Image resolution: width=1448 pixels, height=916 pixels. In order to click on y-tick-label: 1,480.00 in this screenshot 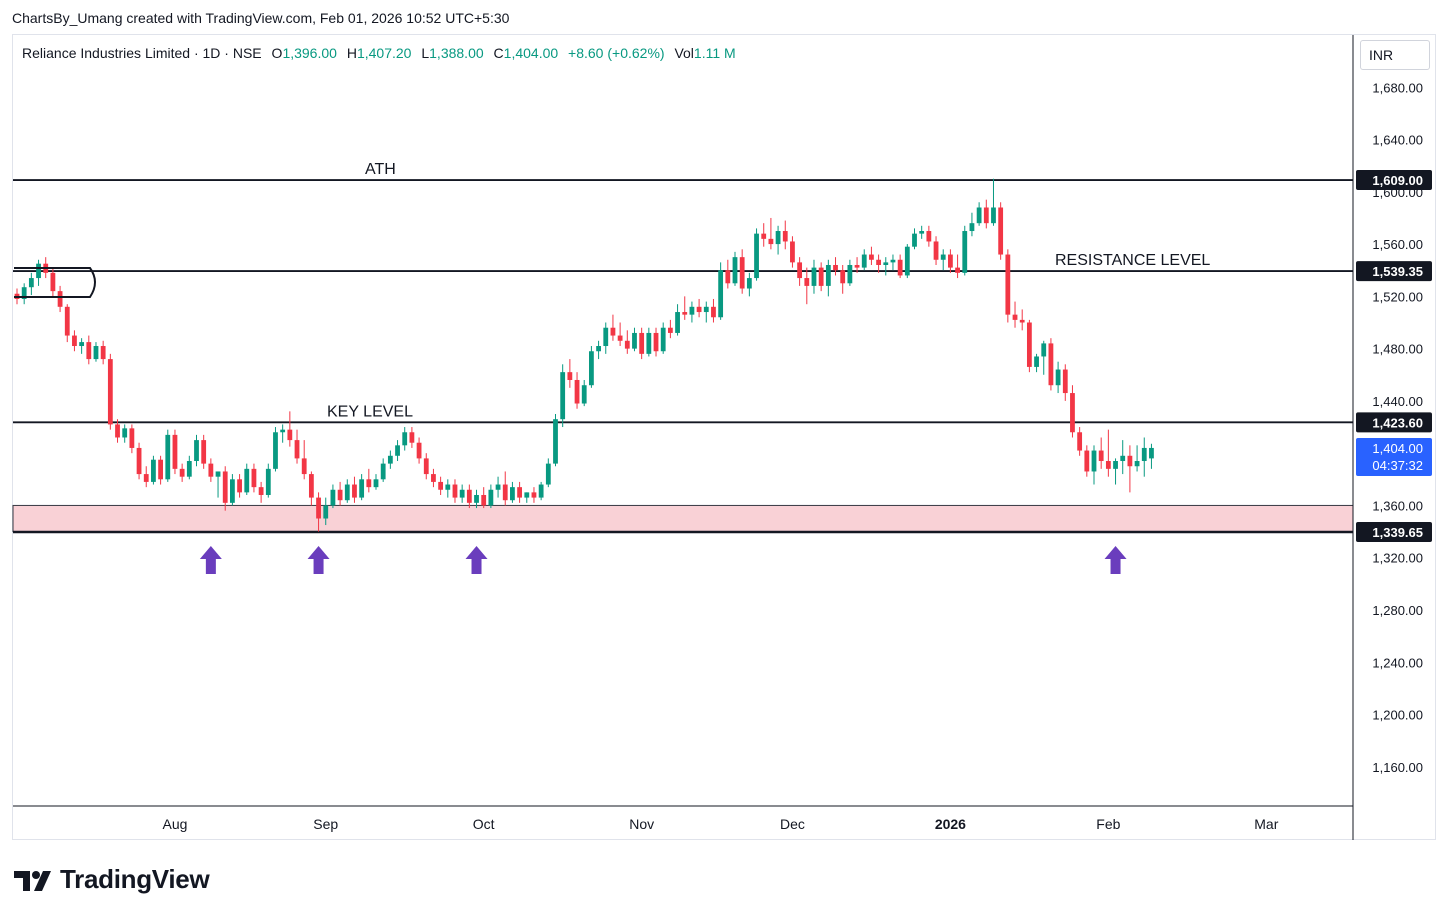, I will do `click(1397, 349)`.